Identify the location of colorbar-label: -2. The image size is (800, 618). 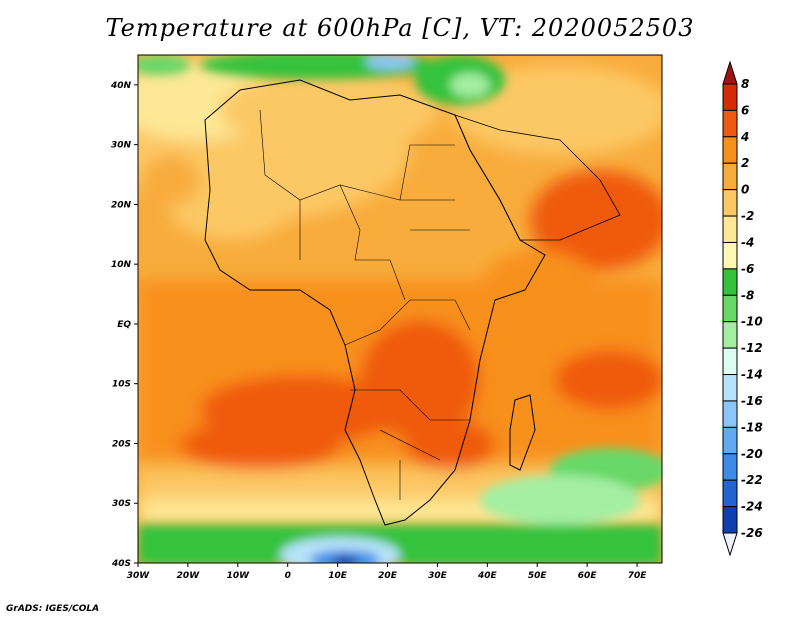
(747, 216).